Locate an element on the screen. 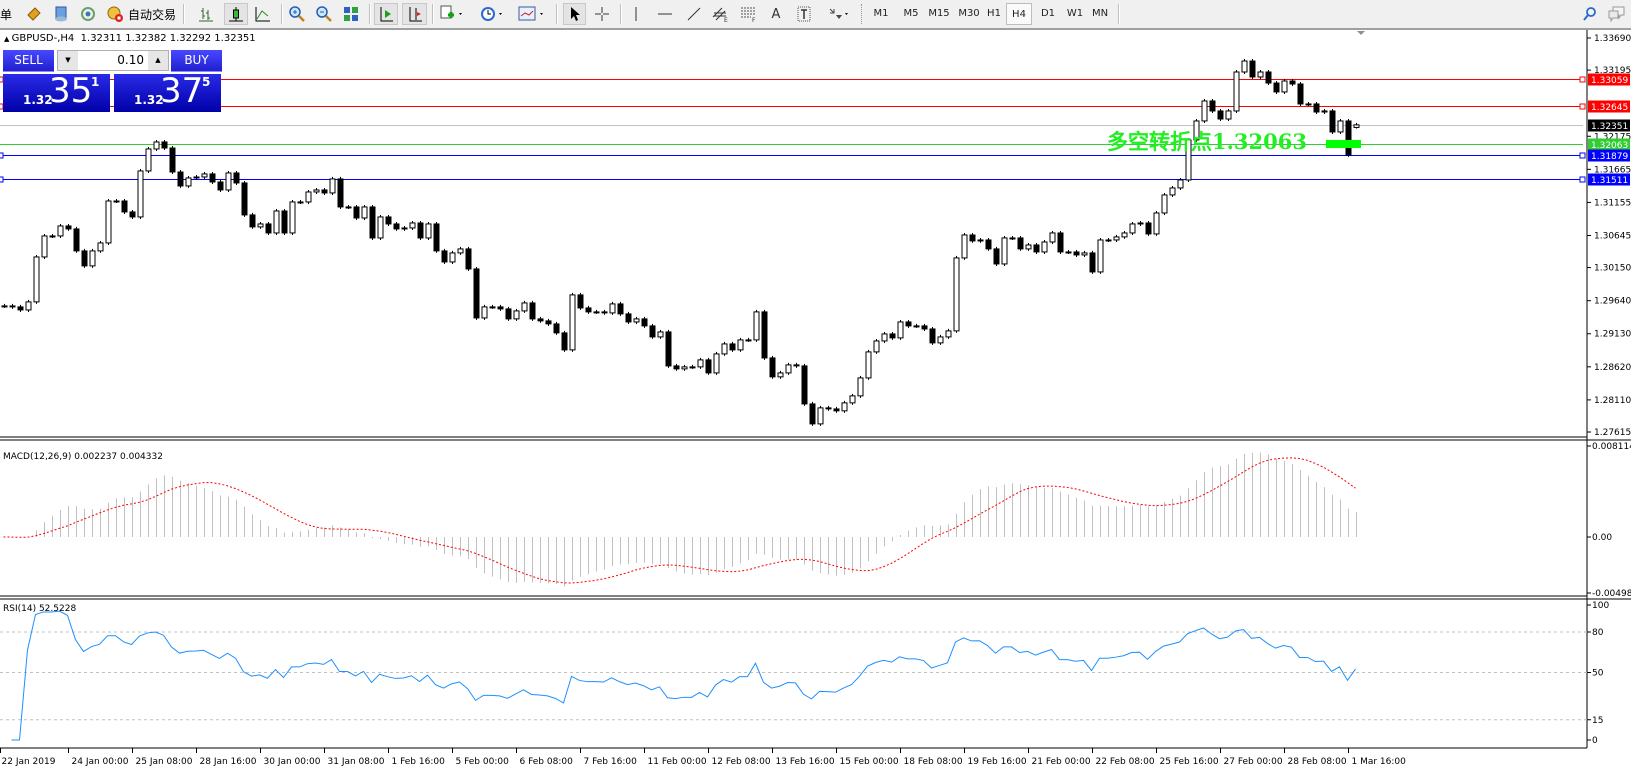  timeframe-mn: MN is located at coordinates (1100, 13).